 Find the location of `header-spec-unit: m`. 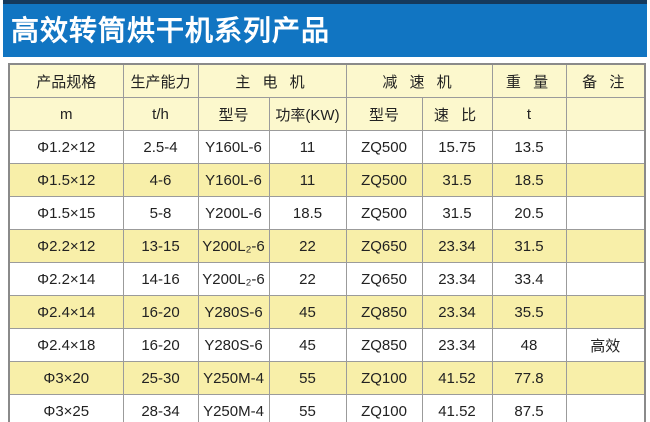

header-spec-unit: m is located at coordinates (66, 114).